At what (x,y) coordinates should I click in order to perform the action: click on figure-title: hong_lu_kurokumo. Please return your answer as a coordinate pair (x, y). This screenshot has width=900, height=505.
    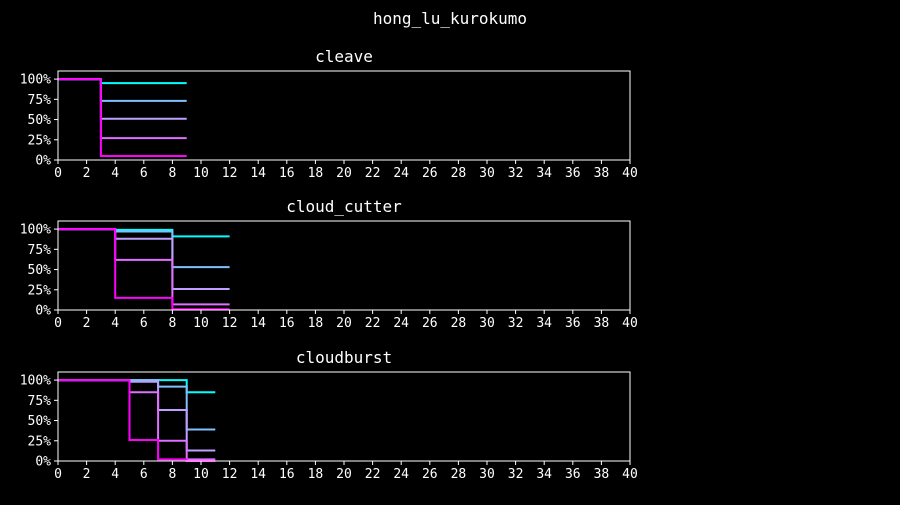
    Looking at the image, I should click on (450, 18).